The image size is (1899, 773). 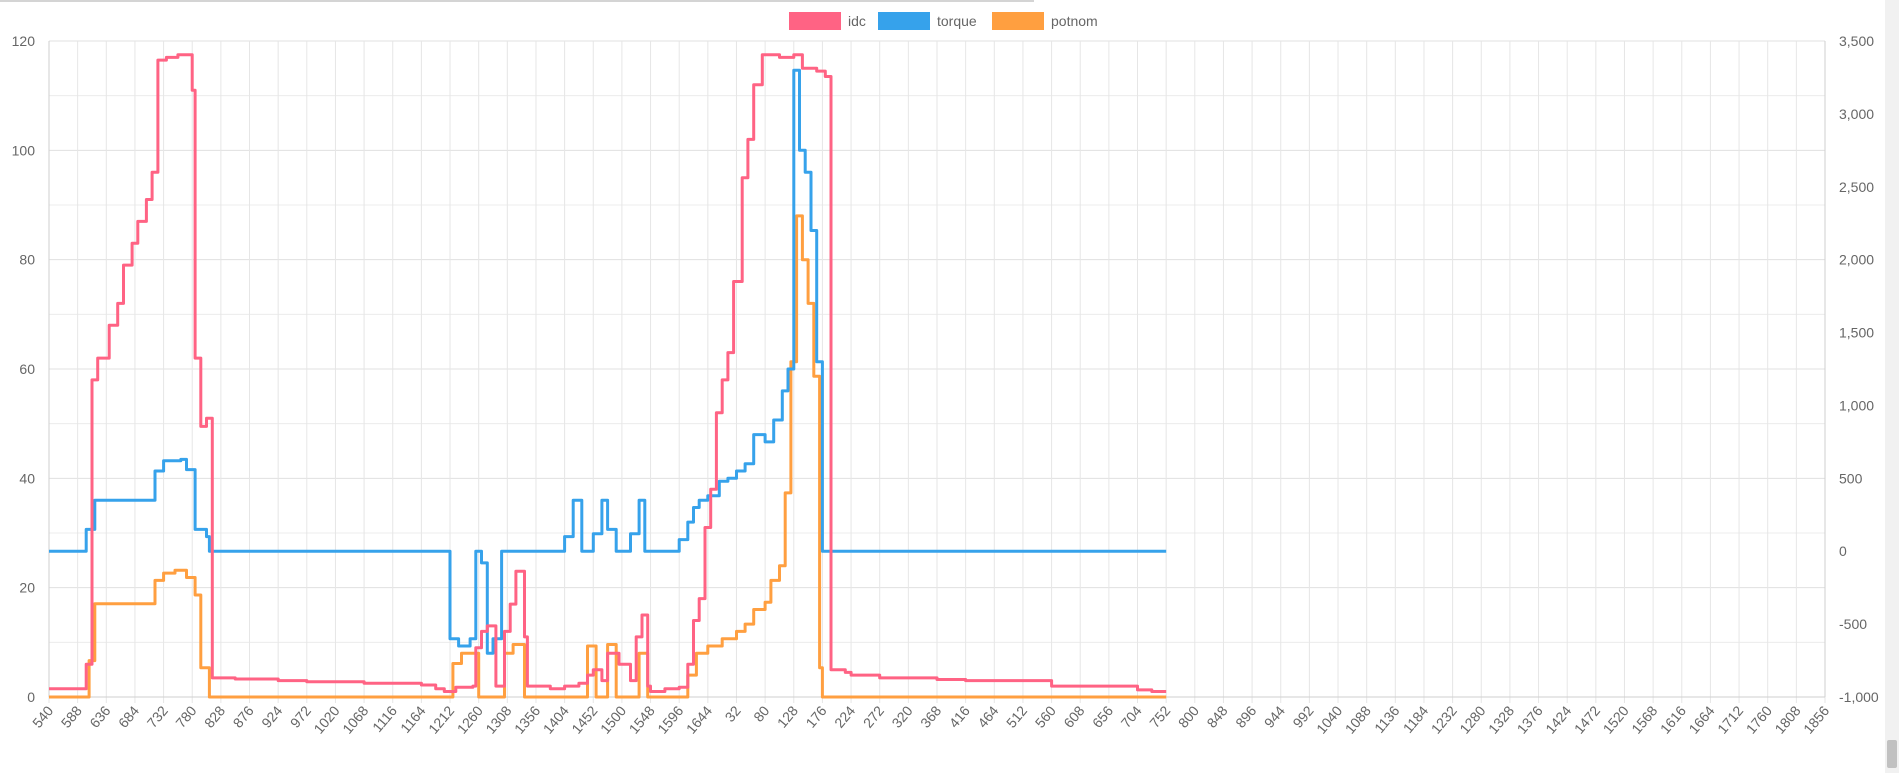 I want to click on x-tick-label: 1808, so click(x=1787, y=719).